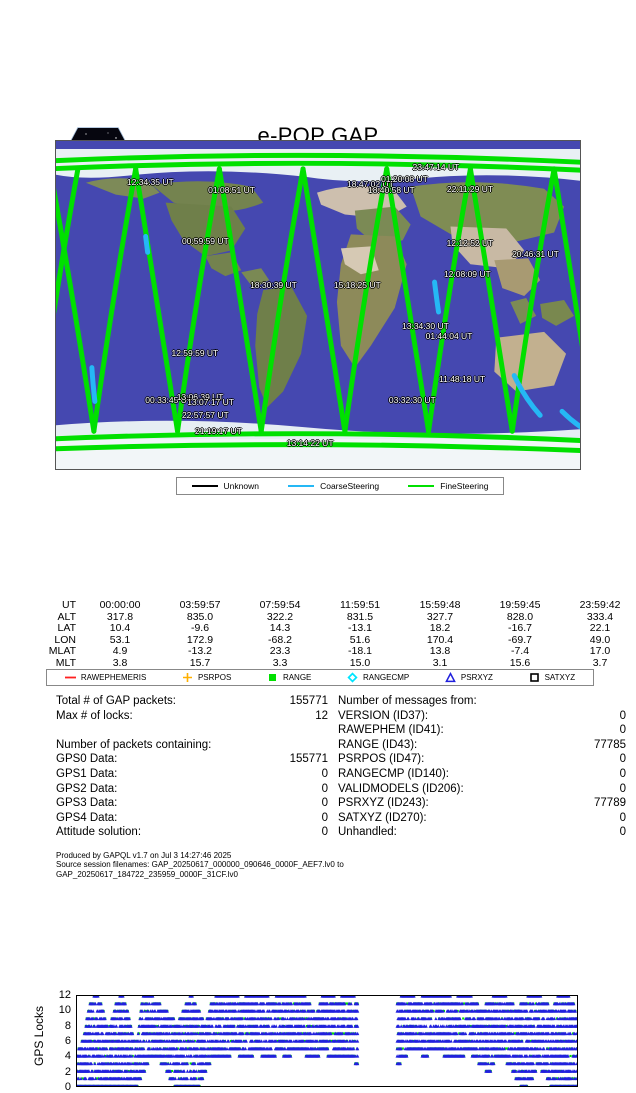 The height and width of the screenshot is (1093, 636). Describe the element at coordinates (440, 605) in the screenshot. I see `ephemeris-cell: 15:59:48` at that location.